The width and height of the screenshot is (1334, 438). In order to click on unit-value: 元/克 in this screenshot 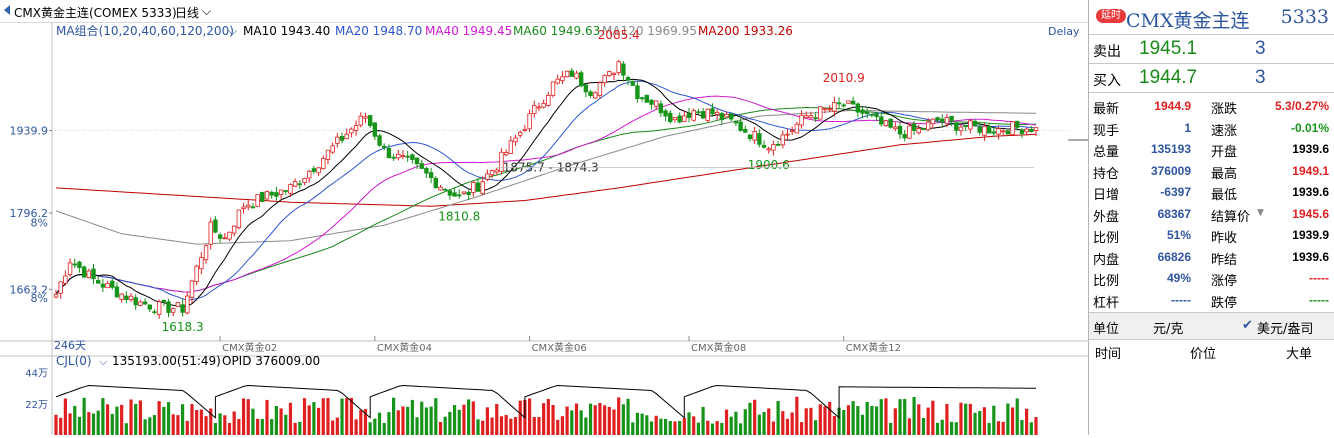, I will do `click(1168, 329)`.